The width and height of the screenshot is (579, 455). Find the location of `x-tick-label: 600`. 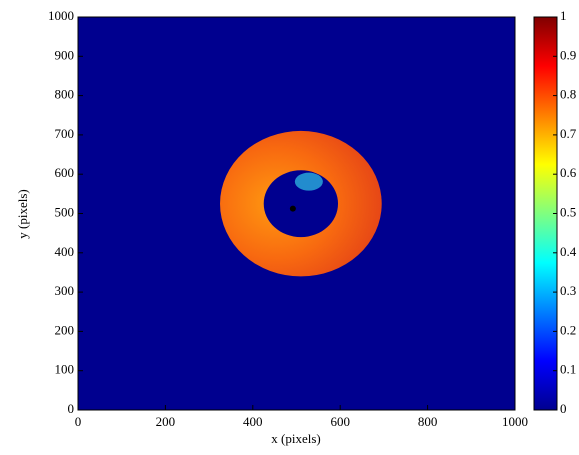

x-tick-label: 600 is located at coordinates (340, 421).